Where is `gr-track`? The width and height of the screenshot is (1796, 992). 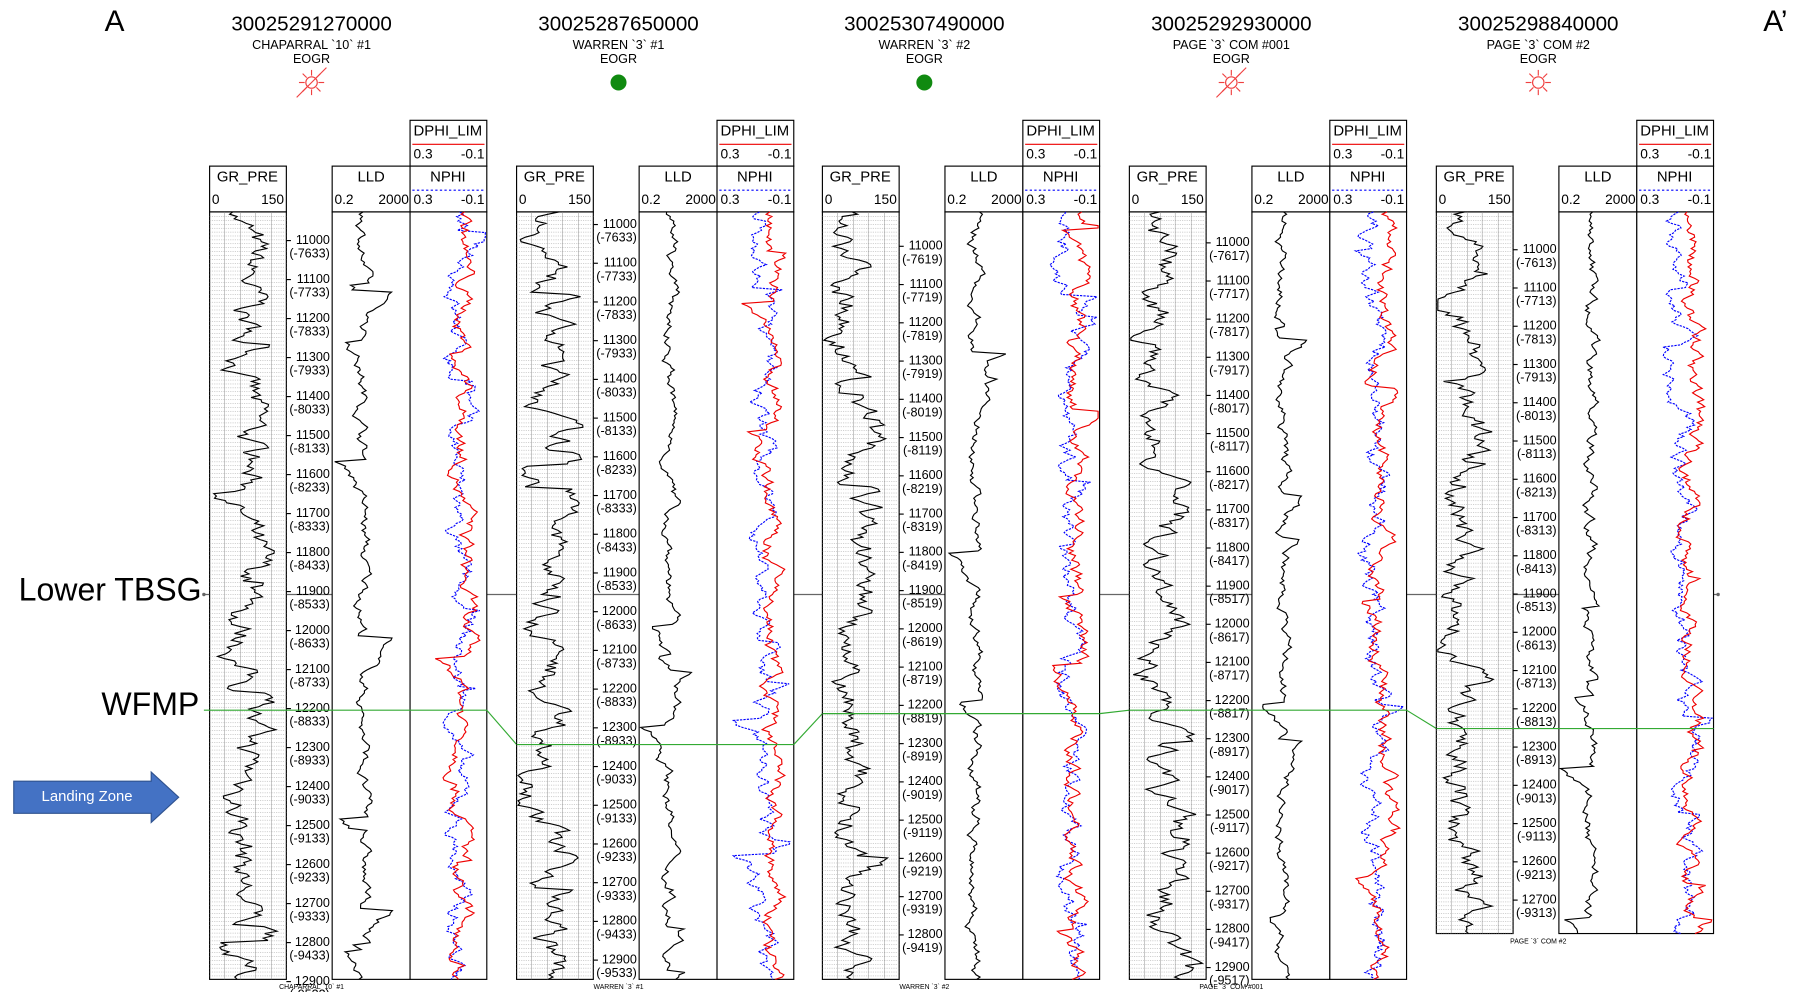
gr-track is located at coordinates (1167, 595).